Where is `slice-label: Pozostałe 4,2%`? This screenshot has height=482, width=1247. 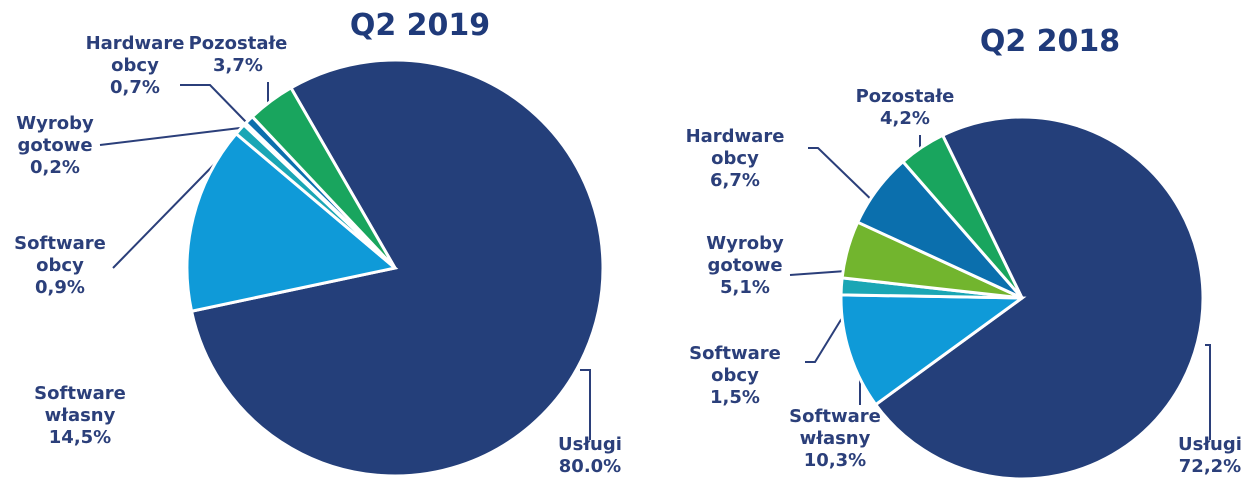 slice-label: Pozostałe 4,2% is located at coordinates (905, 108).